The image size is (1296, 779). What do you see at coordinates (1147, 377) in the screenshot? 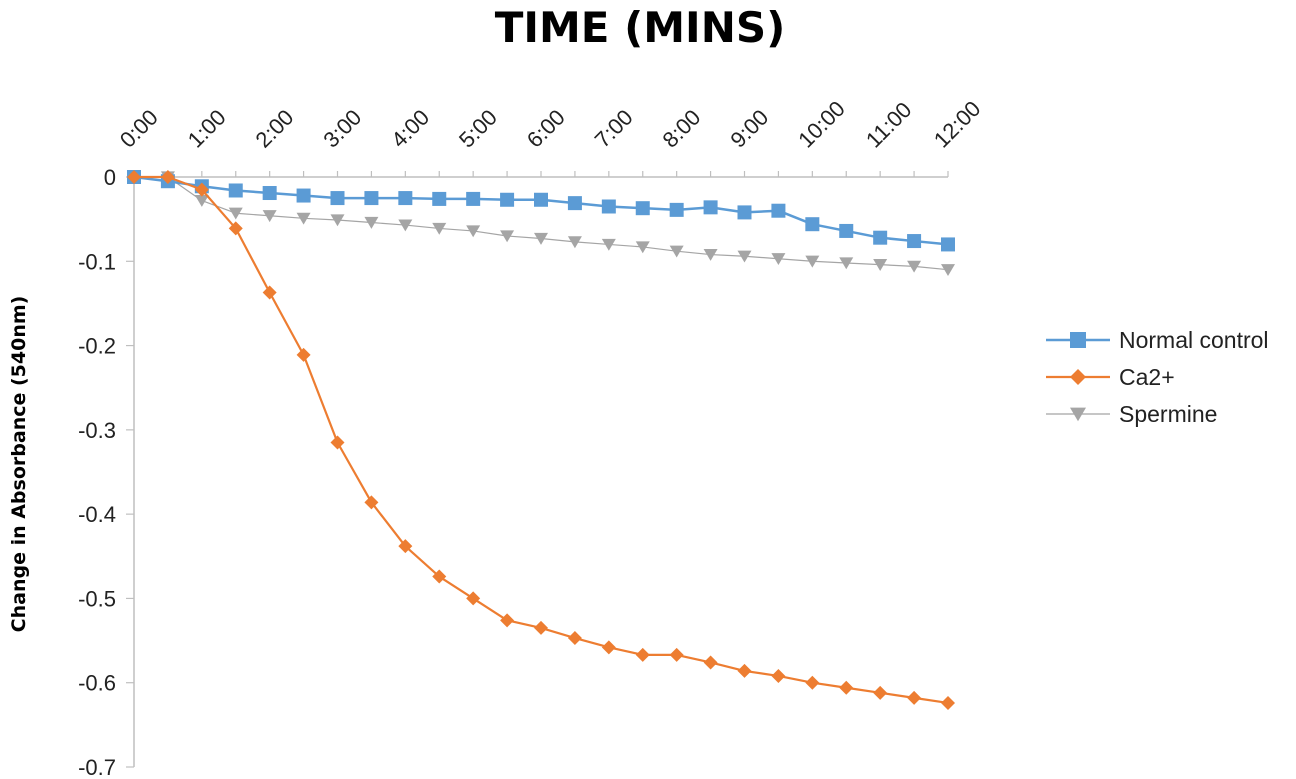
I see `legend-label: Ca2+` at bounding box center [1147, 377].